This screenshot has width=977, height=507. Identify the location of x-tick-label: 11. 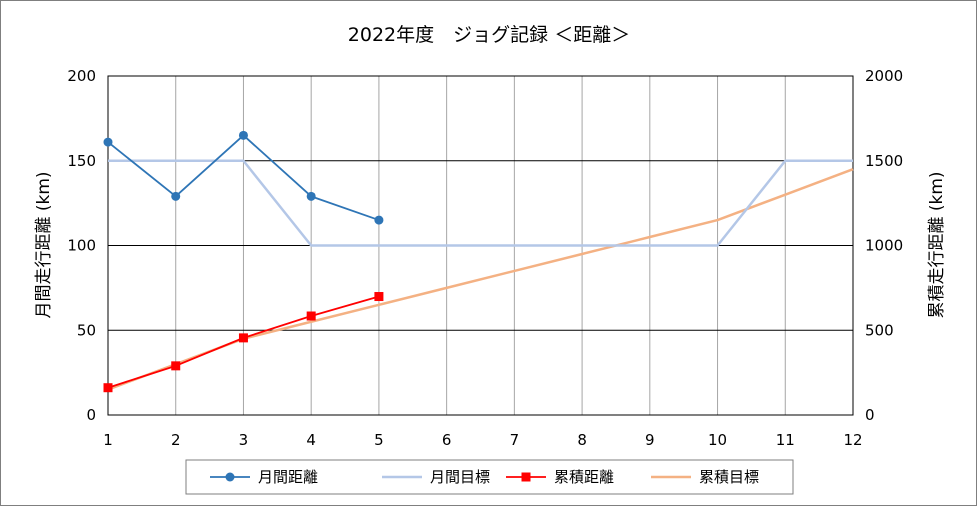
(785, 440).